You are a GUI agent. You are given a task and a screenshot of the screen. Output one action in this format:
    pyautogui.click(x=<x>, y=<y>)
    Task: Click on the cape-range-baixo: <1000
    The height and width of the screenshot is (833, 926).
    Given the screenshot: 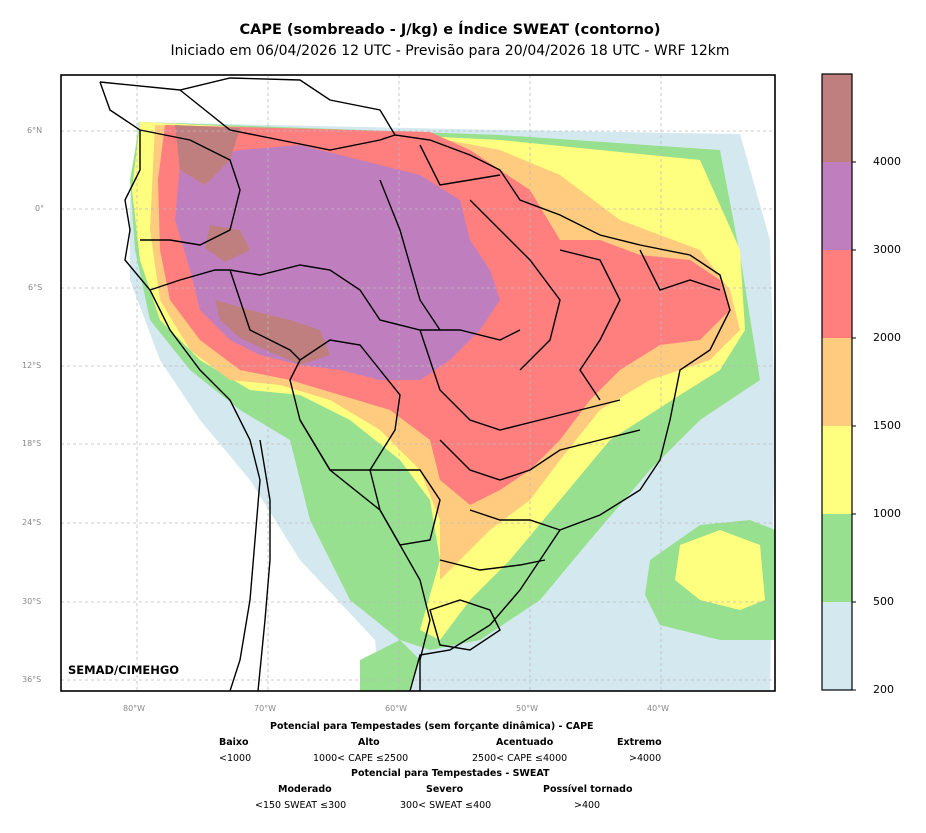 What is the action you would take?
    pyautogui.click(x=235, y=758)
    